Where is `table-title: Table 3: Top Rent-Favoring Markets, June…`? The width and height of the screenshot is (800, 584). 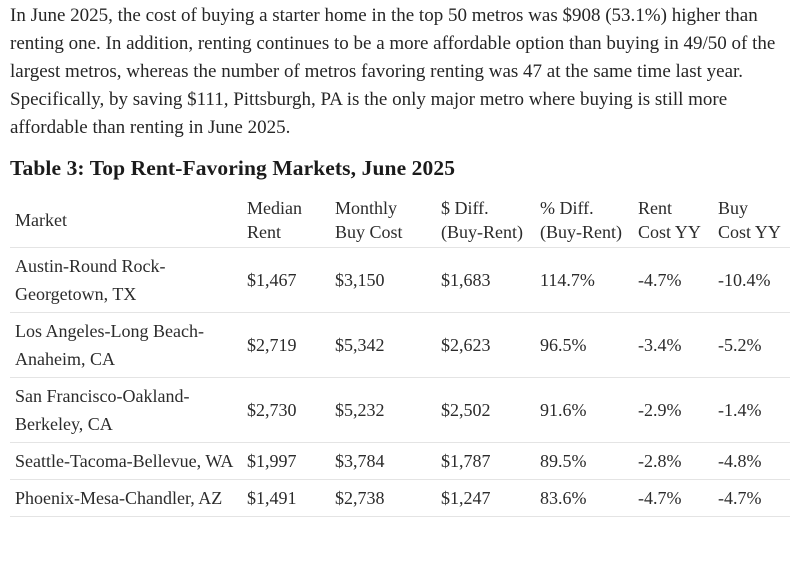
table-title: Table 3: Top Rent-Favoring Markets, June… is located at coordinates (233, 168).